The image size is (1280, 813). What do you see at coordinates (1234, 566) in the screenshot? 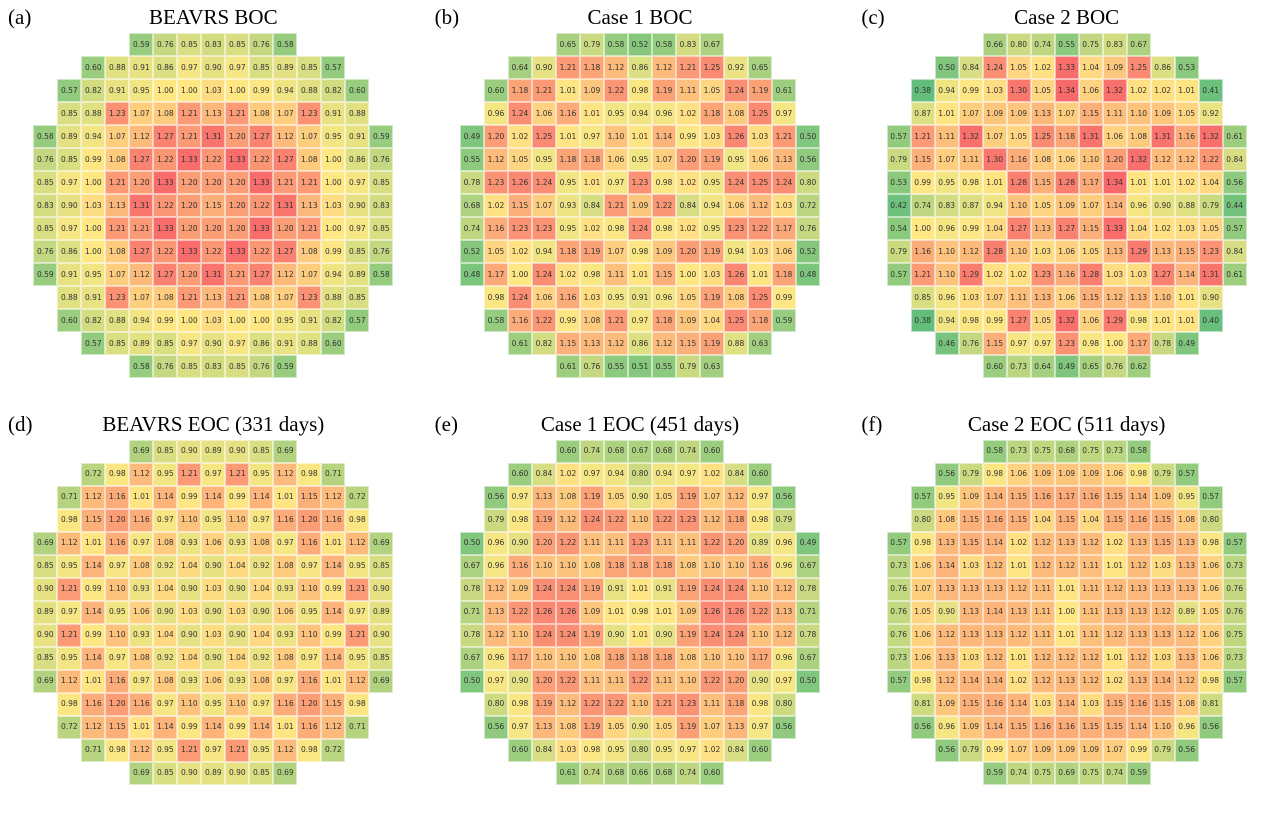
I see `heatmap-cell: 0.73` at bounding box center [1234, 566].